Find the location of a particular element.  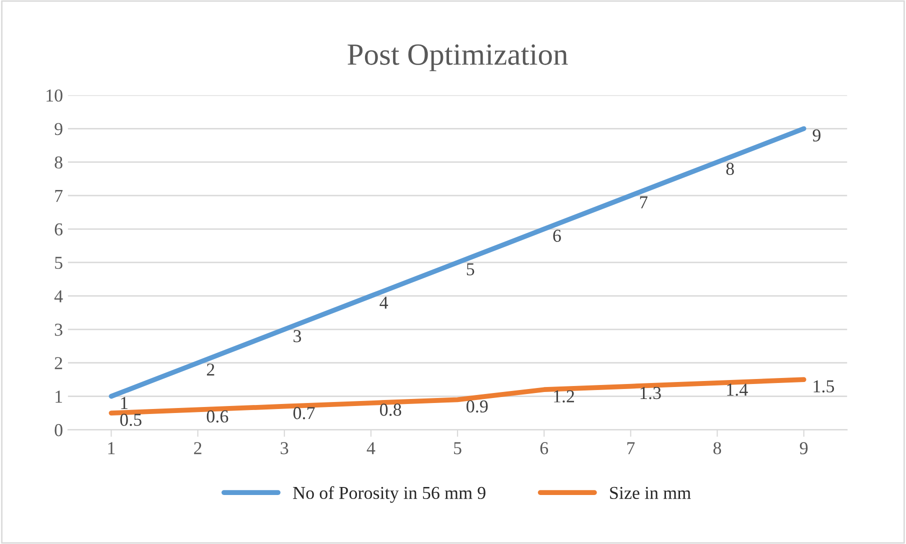

legend-label: No of Porosity in 56 mm 9 is located at coordinates (389, 494).